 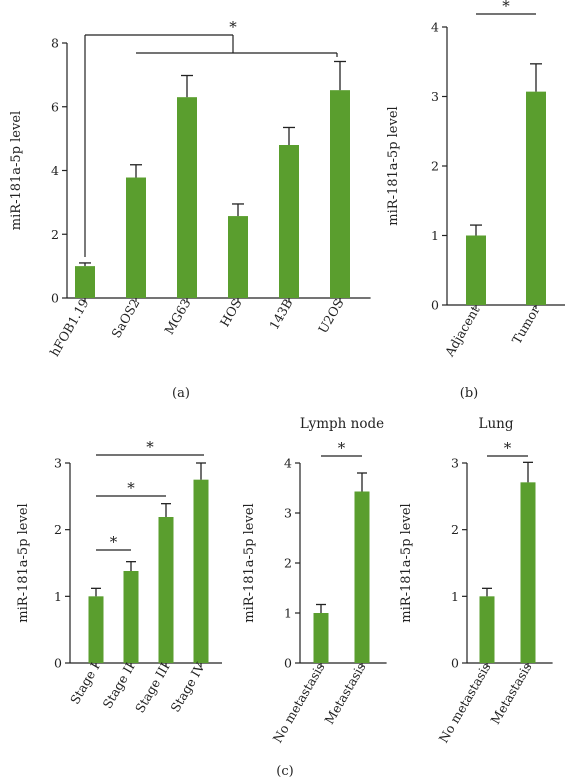 I want to click on x-tick-label: U2OS, so click(x=331, y=316).